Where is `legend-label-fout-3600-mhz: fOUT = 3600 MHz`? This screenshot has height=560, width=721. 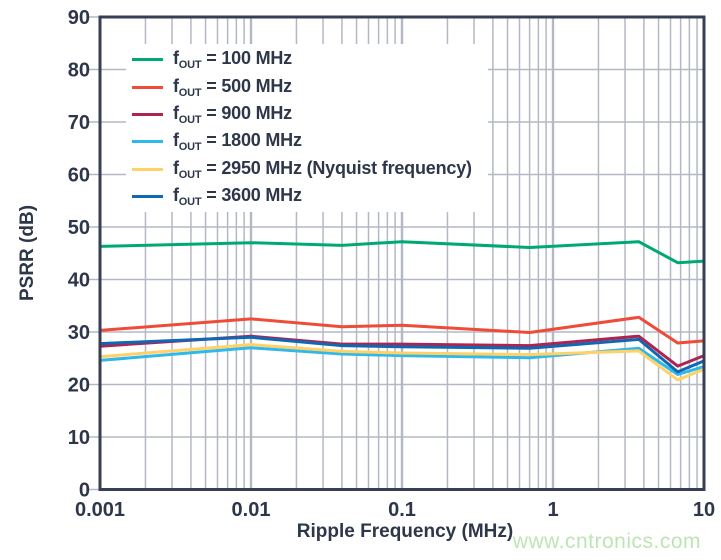 legend-label-fout-3600-mhz: fOUT = 3600 MHz is located at coordinates (237, 197).